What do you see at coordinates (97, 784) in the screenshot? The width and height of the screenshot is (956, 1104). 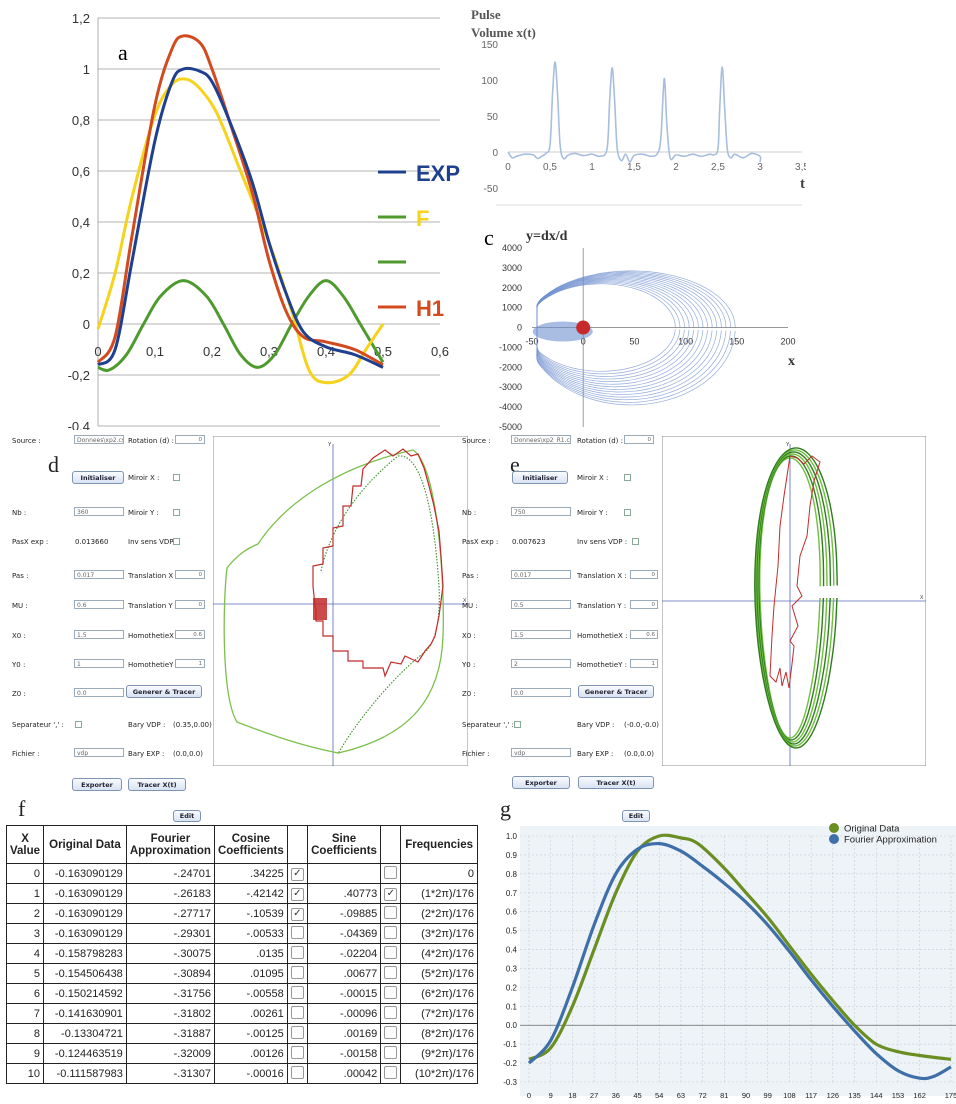 I see `export-button: Exporter` at bounding box center [97, 784].